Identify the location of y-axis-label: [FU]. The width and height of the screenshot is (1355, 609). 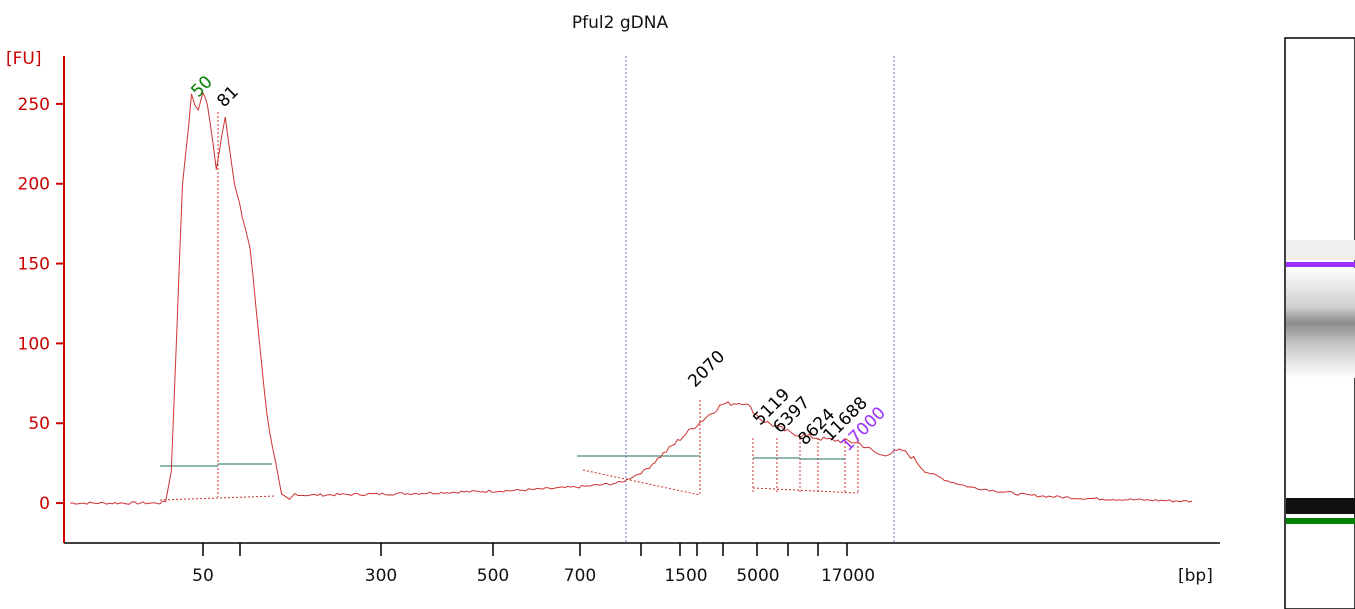
(24, 59).